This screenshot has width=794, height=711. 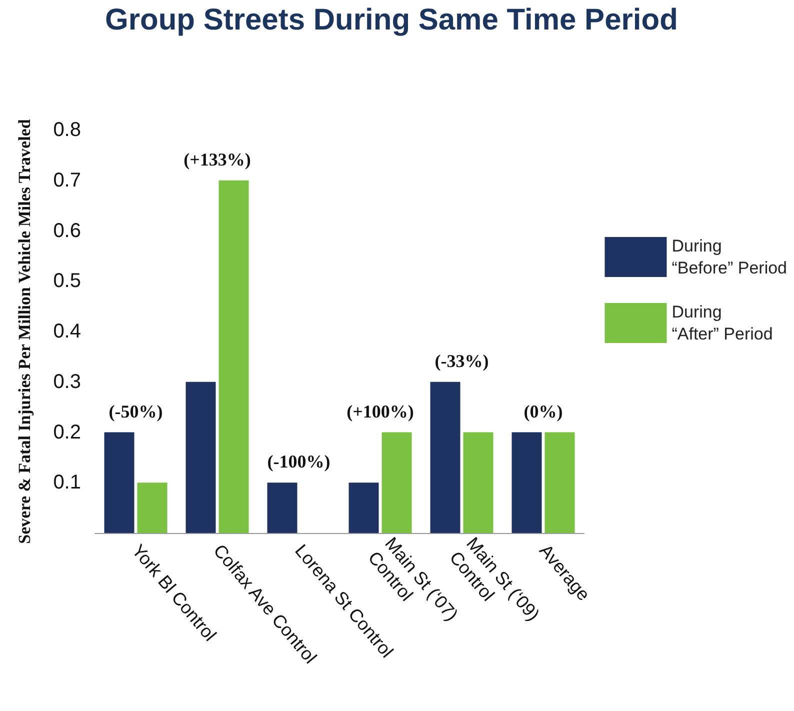 What do you see at coordinates (67, 381) in the screenshot?
I see `y-tick-label: 0.3` at bounding box center [67, 381].